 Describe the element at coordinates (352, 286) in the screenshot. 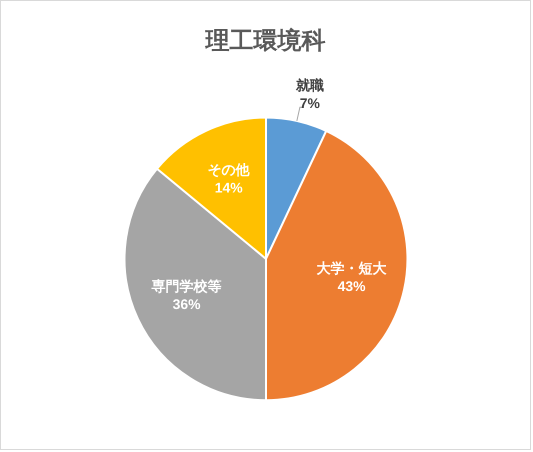

I see `data-label: 43%` at that location.